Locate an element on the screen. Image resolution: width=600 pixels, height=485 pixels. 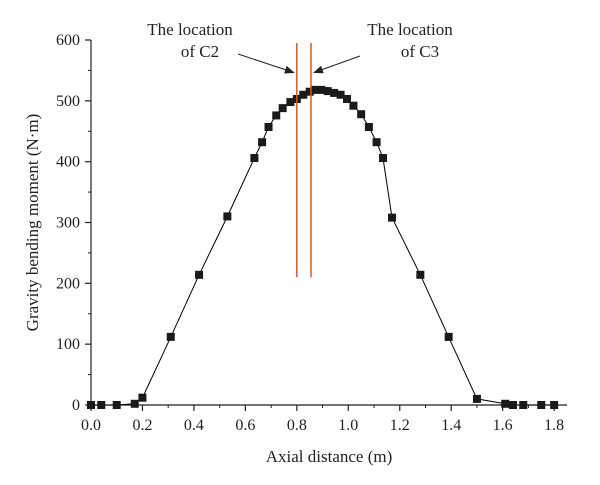
x-tick-label: 1.0 is located at coordinates (348, 425).